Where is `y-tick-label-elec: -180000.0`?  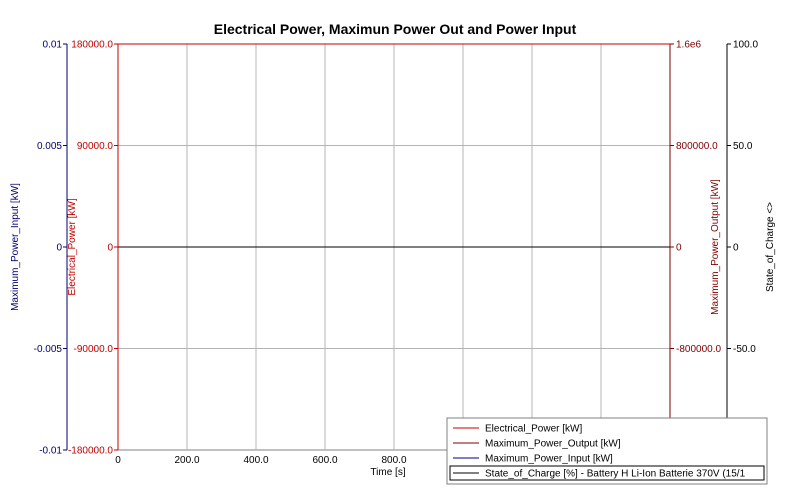
y-tick-label-elec: -180000.0 is located at coordinates (90, 451).